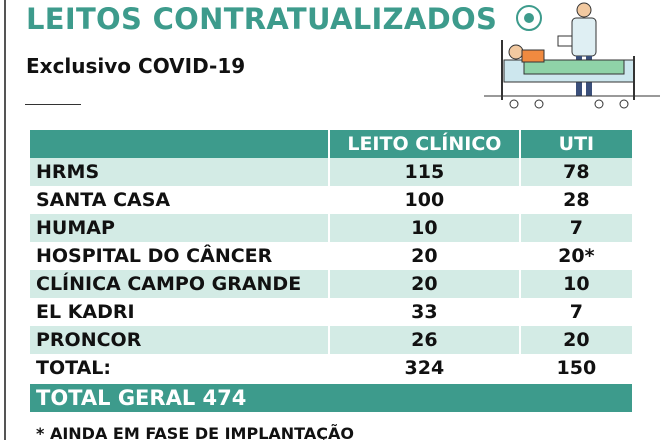 The image size is (660, 440). I want to click on illustration, so click(572, 55).